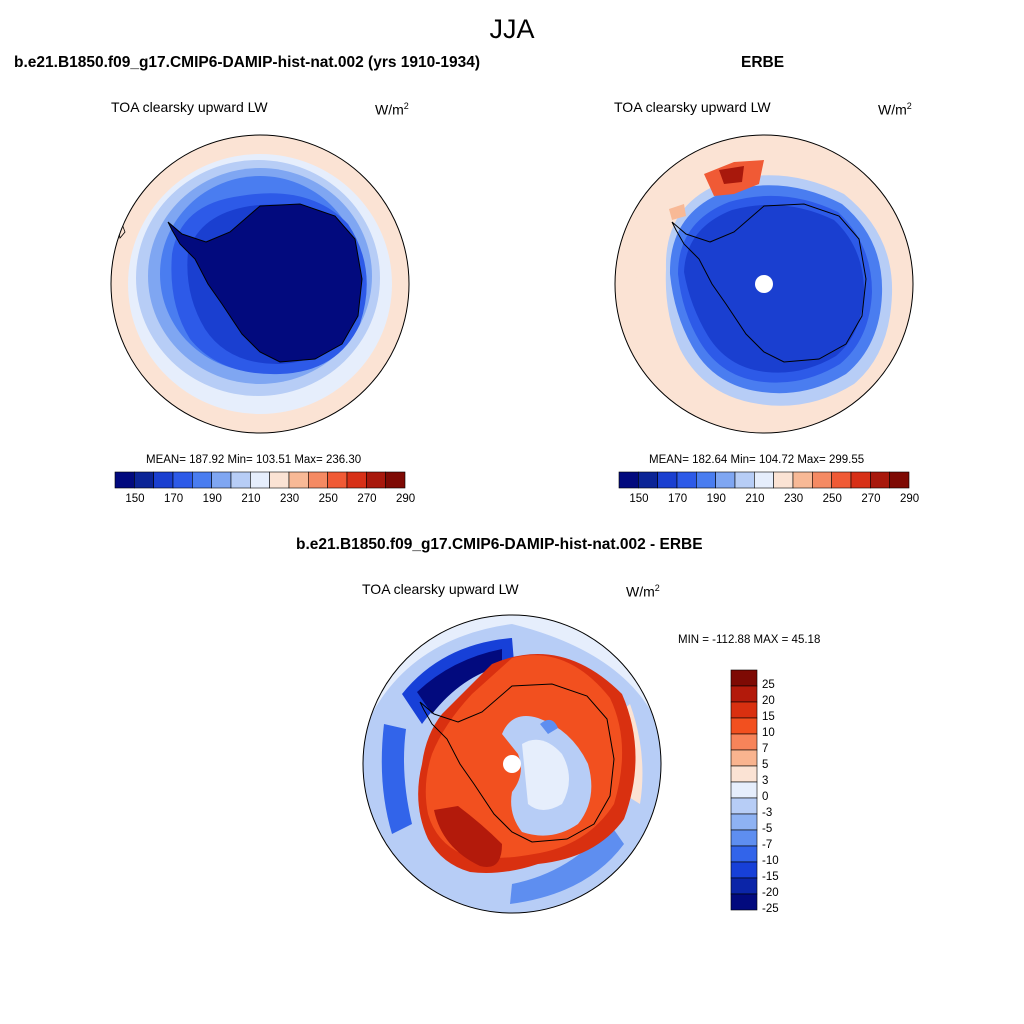 The height and width of the screenshot is (1024, 1024). What do you see at coordinates (768, 717) in the screenshot?
I see `colorbar-tick: 15` at bounding box center [768, 717].